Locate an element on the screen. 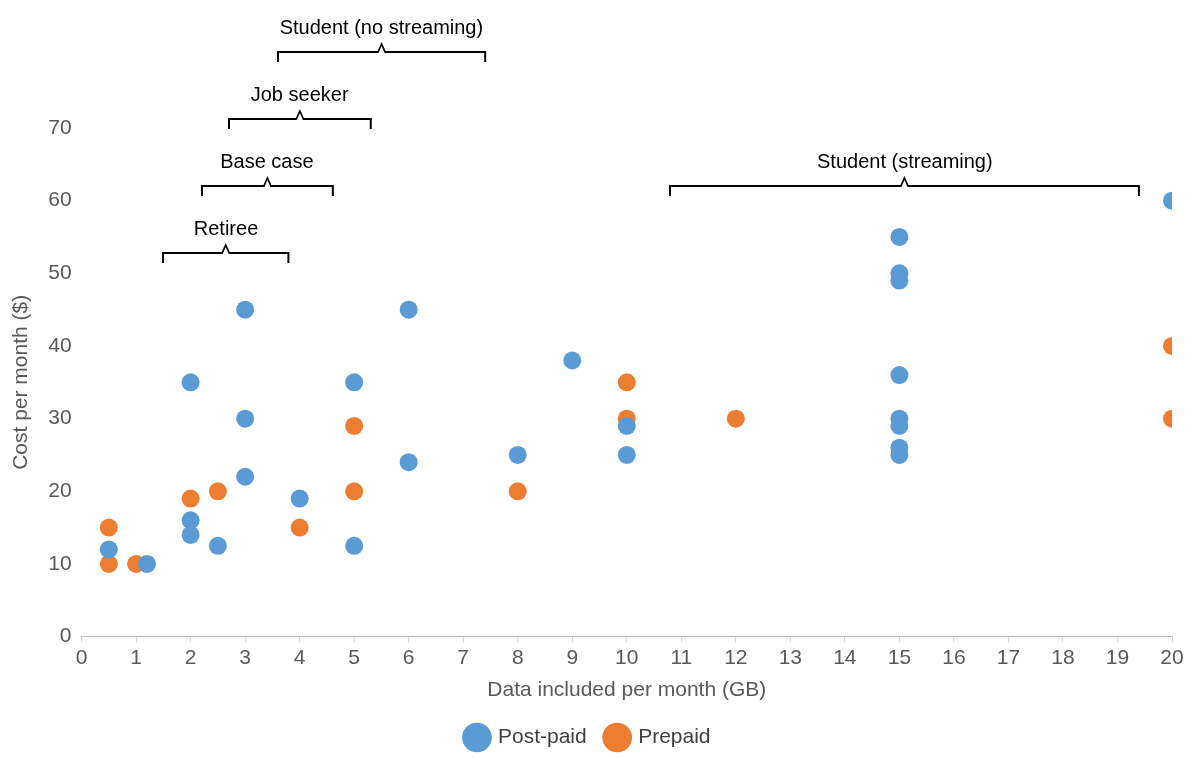  y-tick-label: 50 is located at coordinates (60, 272).